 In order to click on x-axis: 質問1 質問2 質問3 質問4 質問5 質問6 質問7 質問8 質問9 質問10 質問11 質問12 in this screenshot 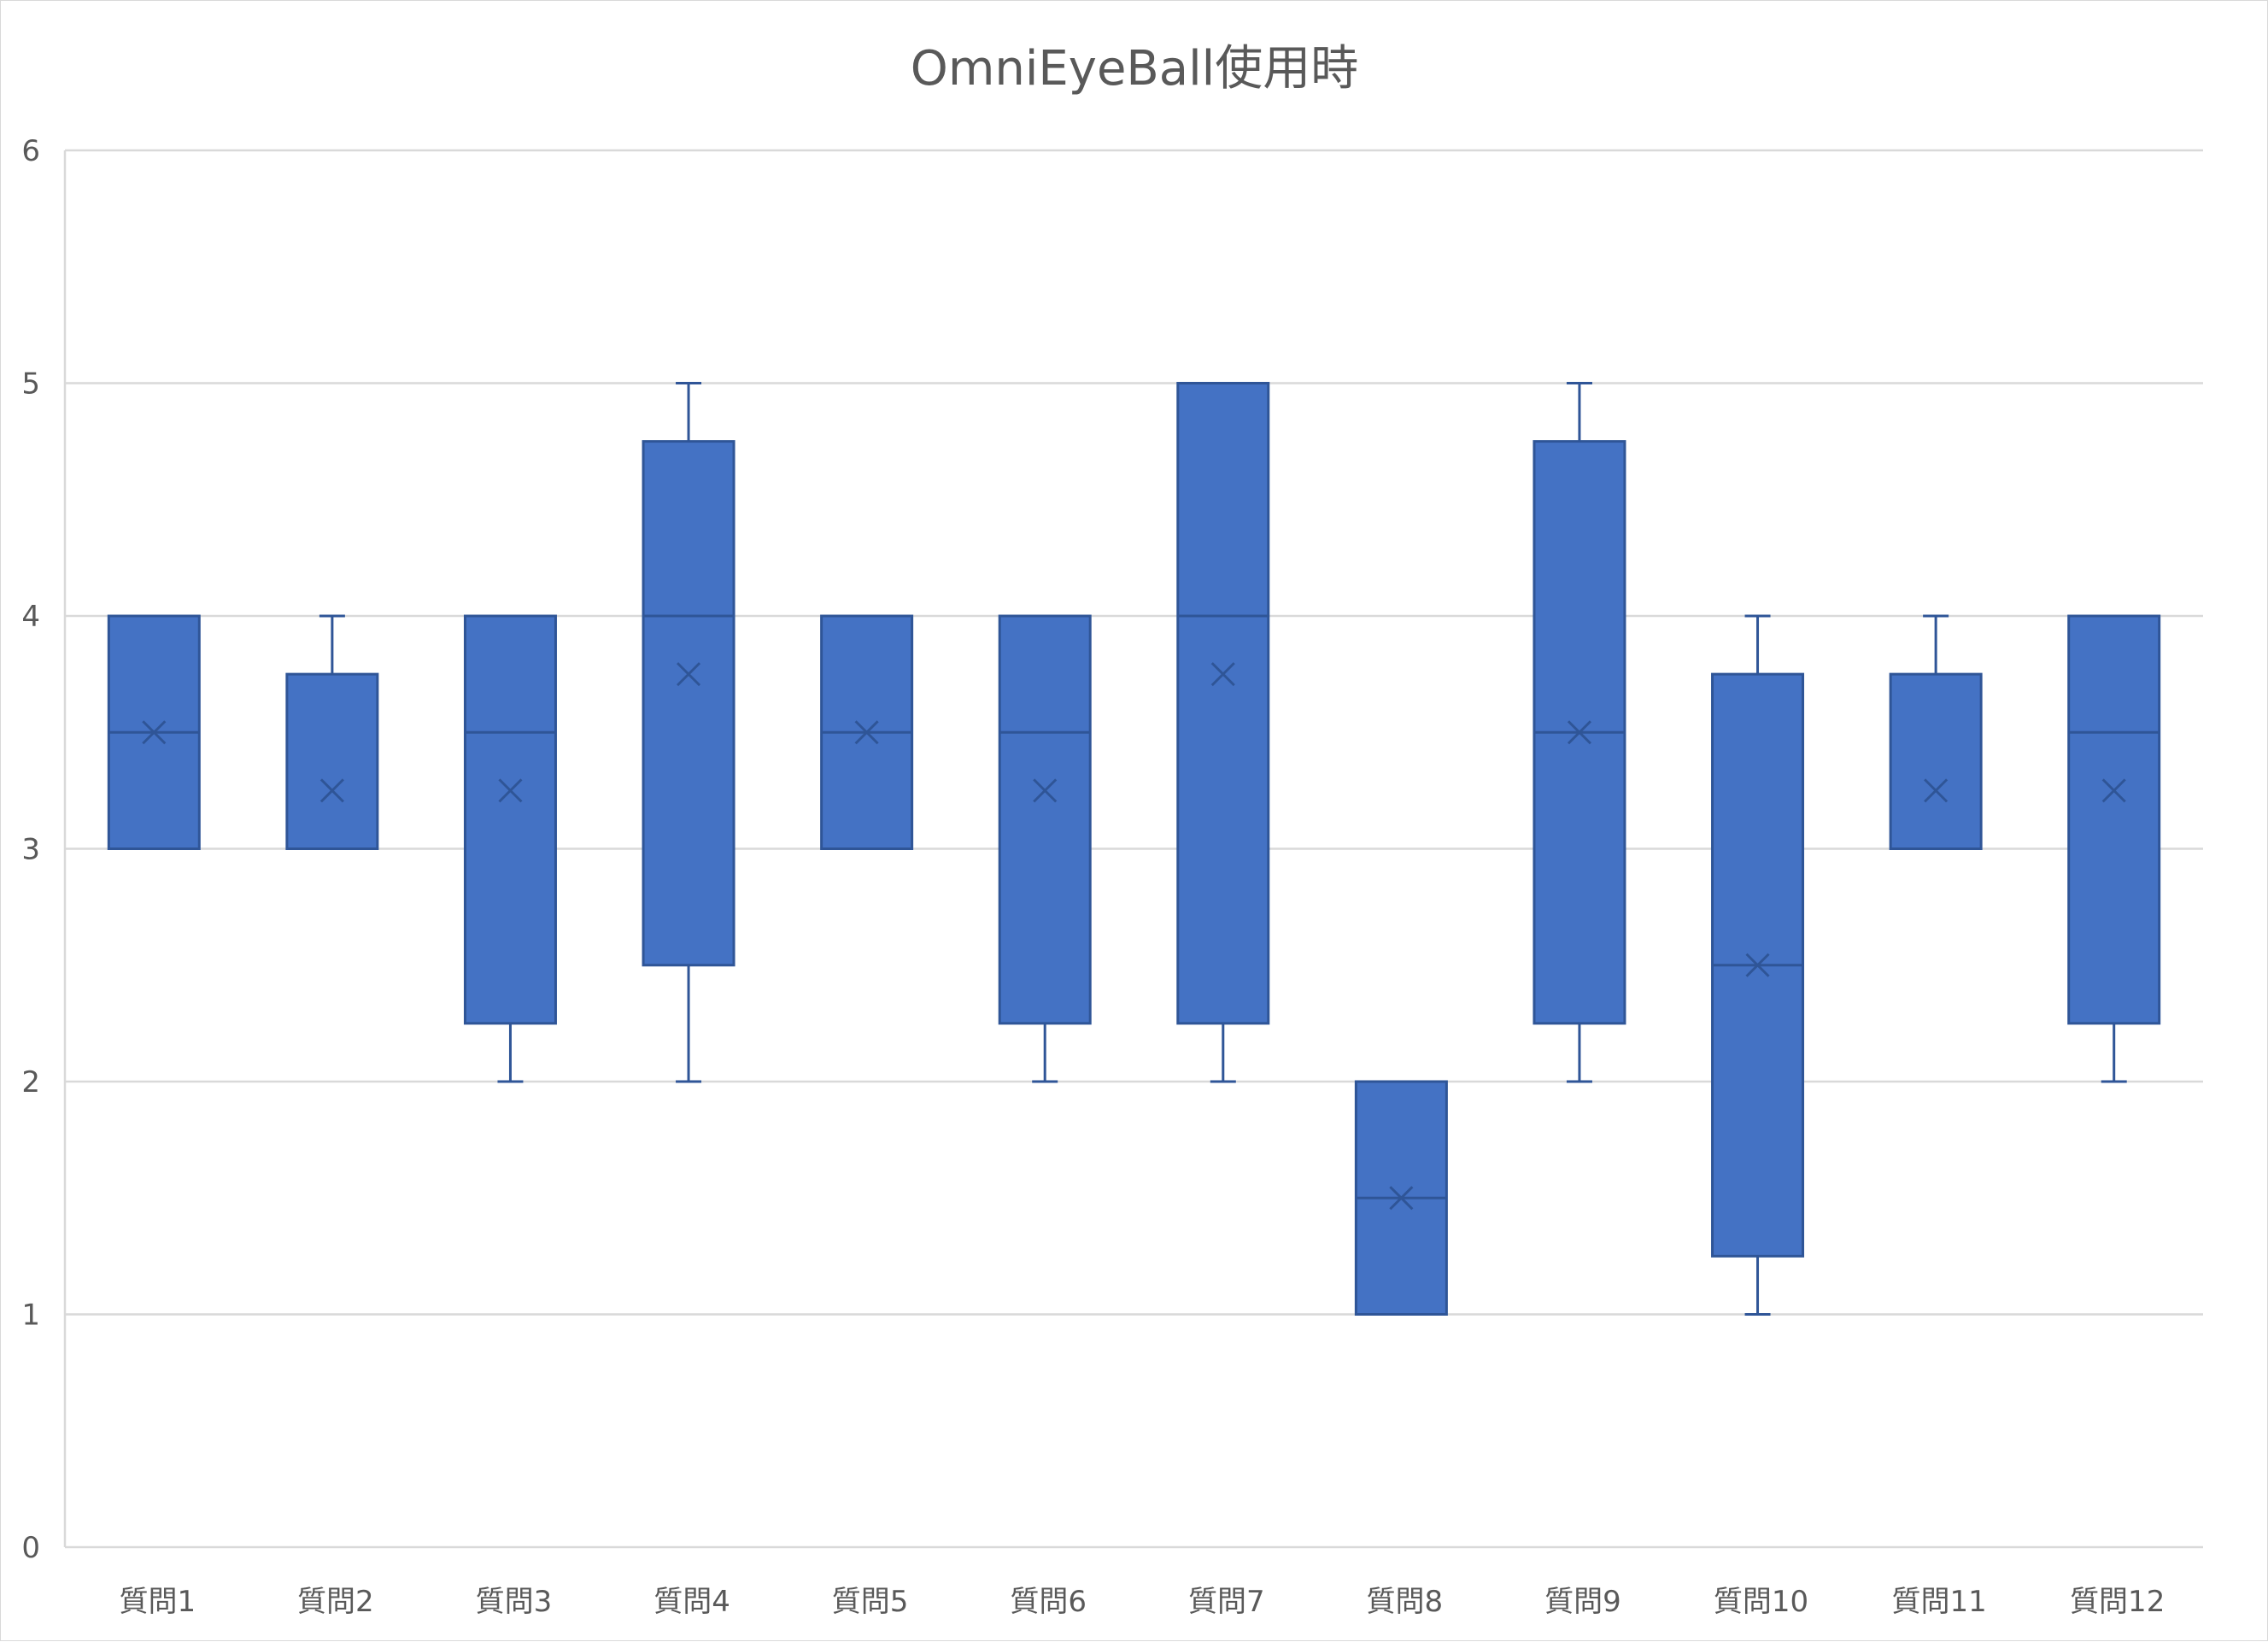, I will do `click(1142, 1602)`.